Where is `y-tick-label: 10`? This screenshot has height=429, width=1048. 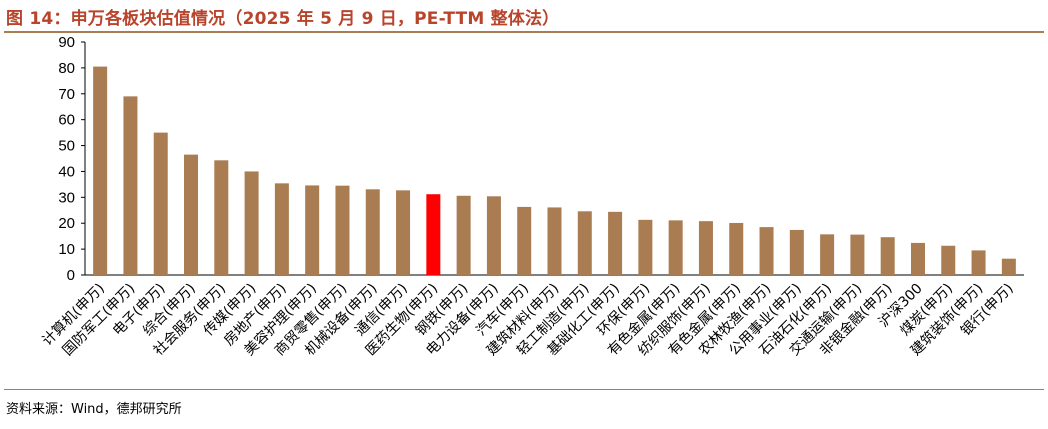 y-tick-label: 10 is located at coordinates (66, 249).